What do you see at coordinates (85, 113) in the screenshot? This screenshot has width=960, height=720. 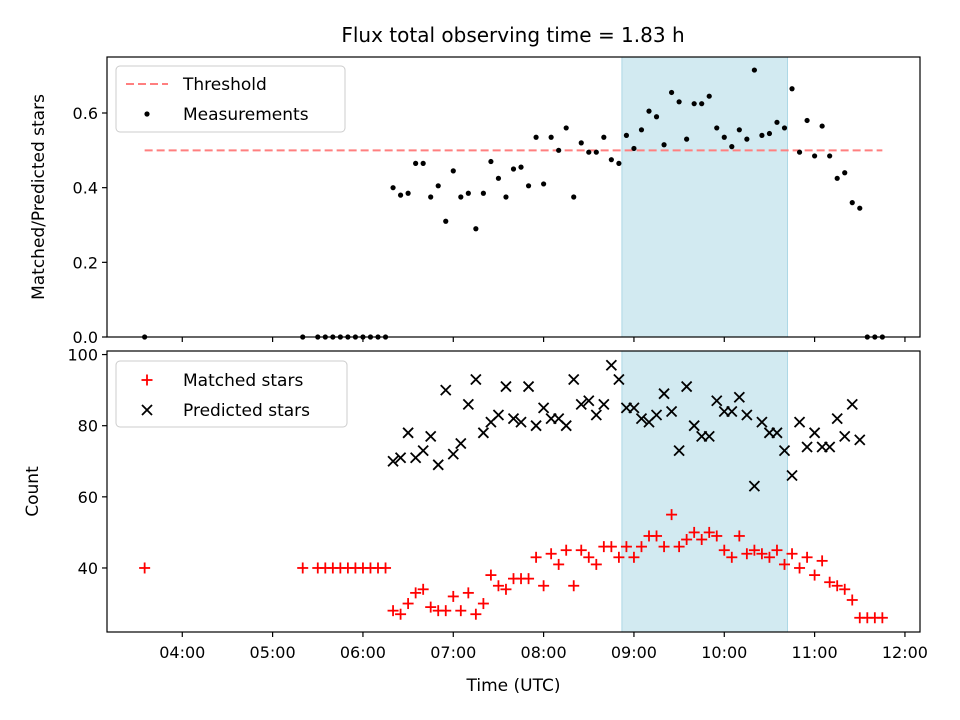 I see `y-tick-label: 0.6` at bounding box center [85, 113].